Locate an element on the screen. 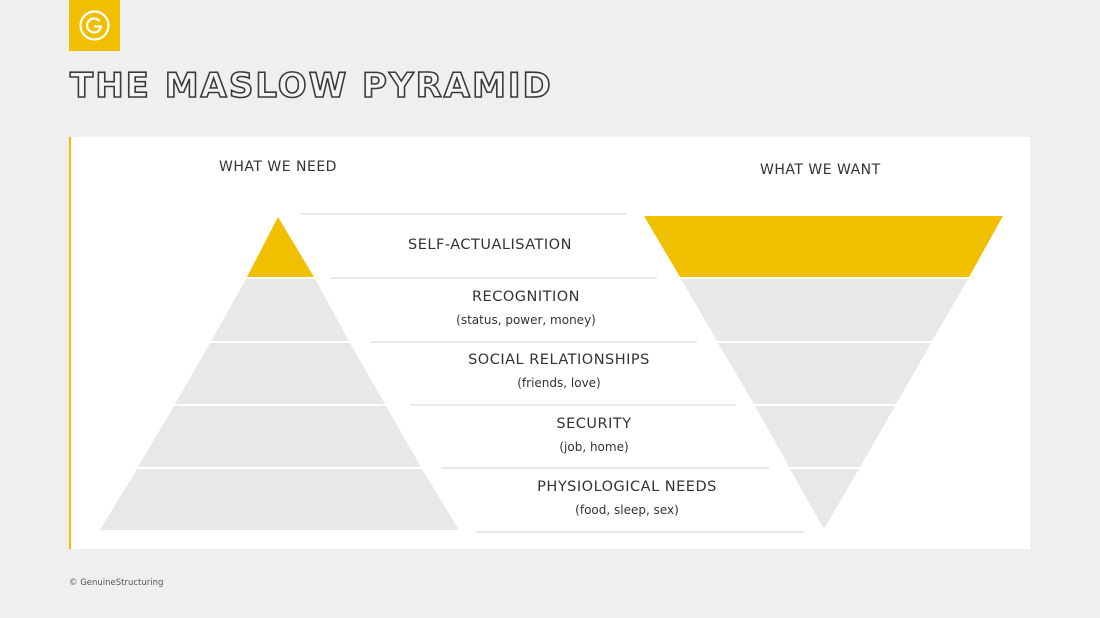  page-title: THE MASLOW PYRAMID is located at coordinates (311, 86).